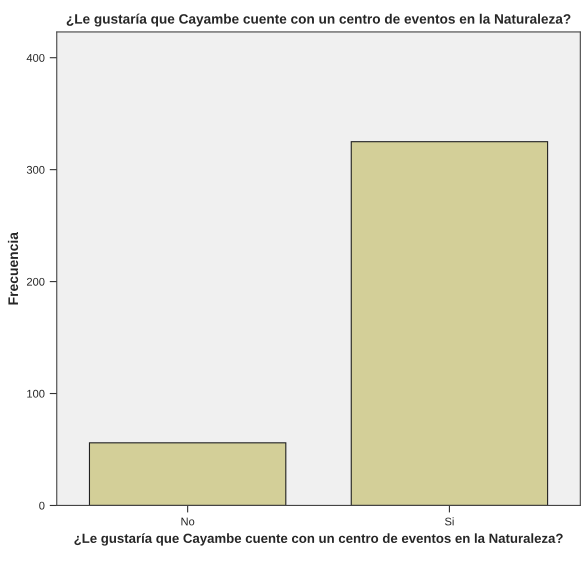  What do you see at coordinates (187, 522) in the screenshot?
I see `x-tick-label: No` at bounding box center [187, 522].